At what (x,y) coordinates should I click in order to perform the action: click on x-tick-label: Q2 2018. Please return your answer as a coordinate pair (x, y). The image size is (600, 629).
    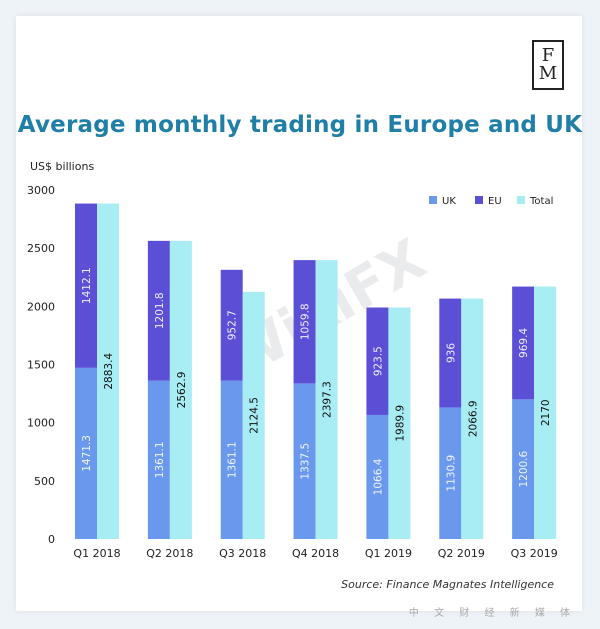
    Looking at the image, I should click on (169, 553).